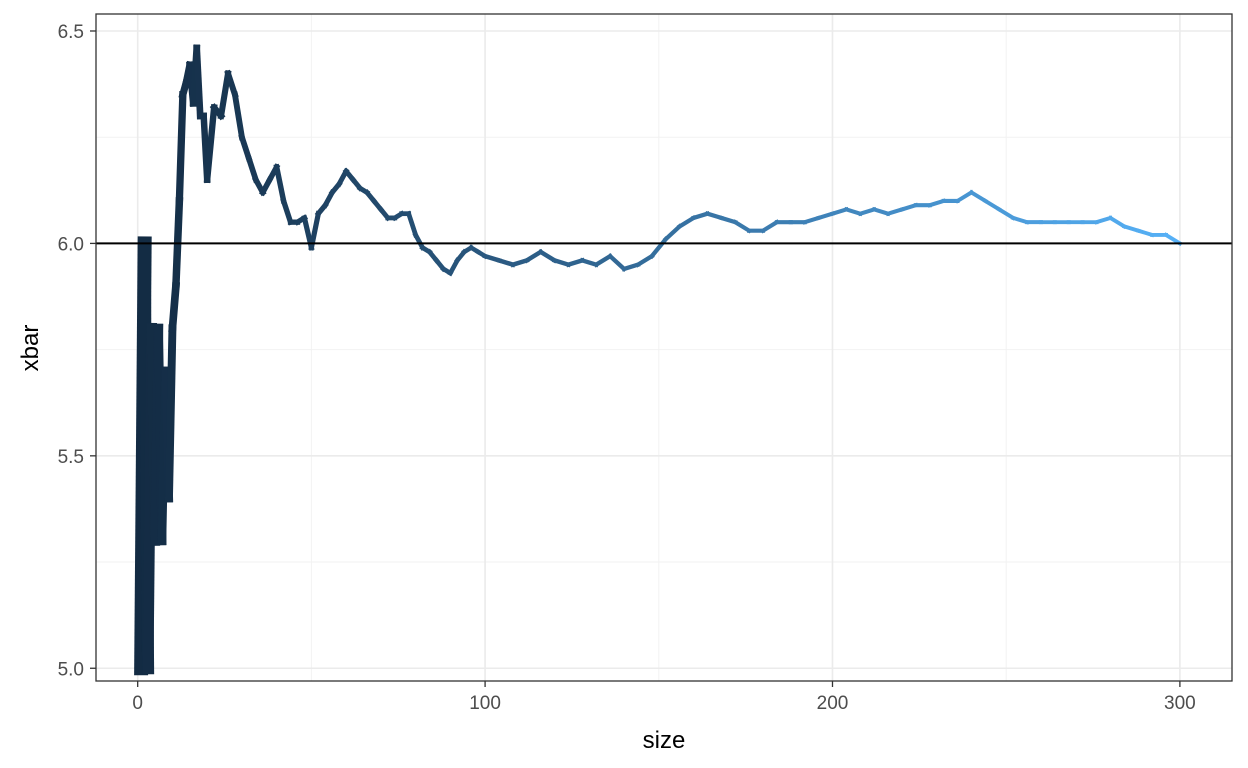  Describe the element at coordinates (833, 703) in the screenshot. I see `x-tick-label: 200` at that location.